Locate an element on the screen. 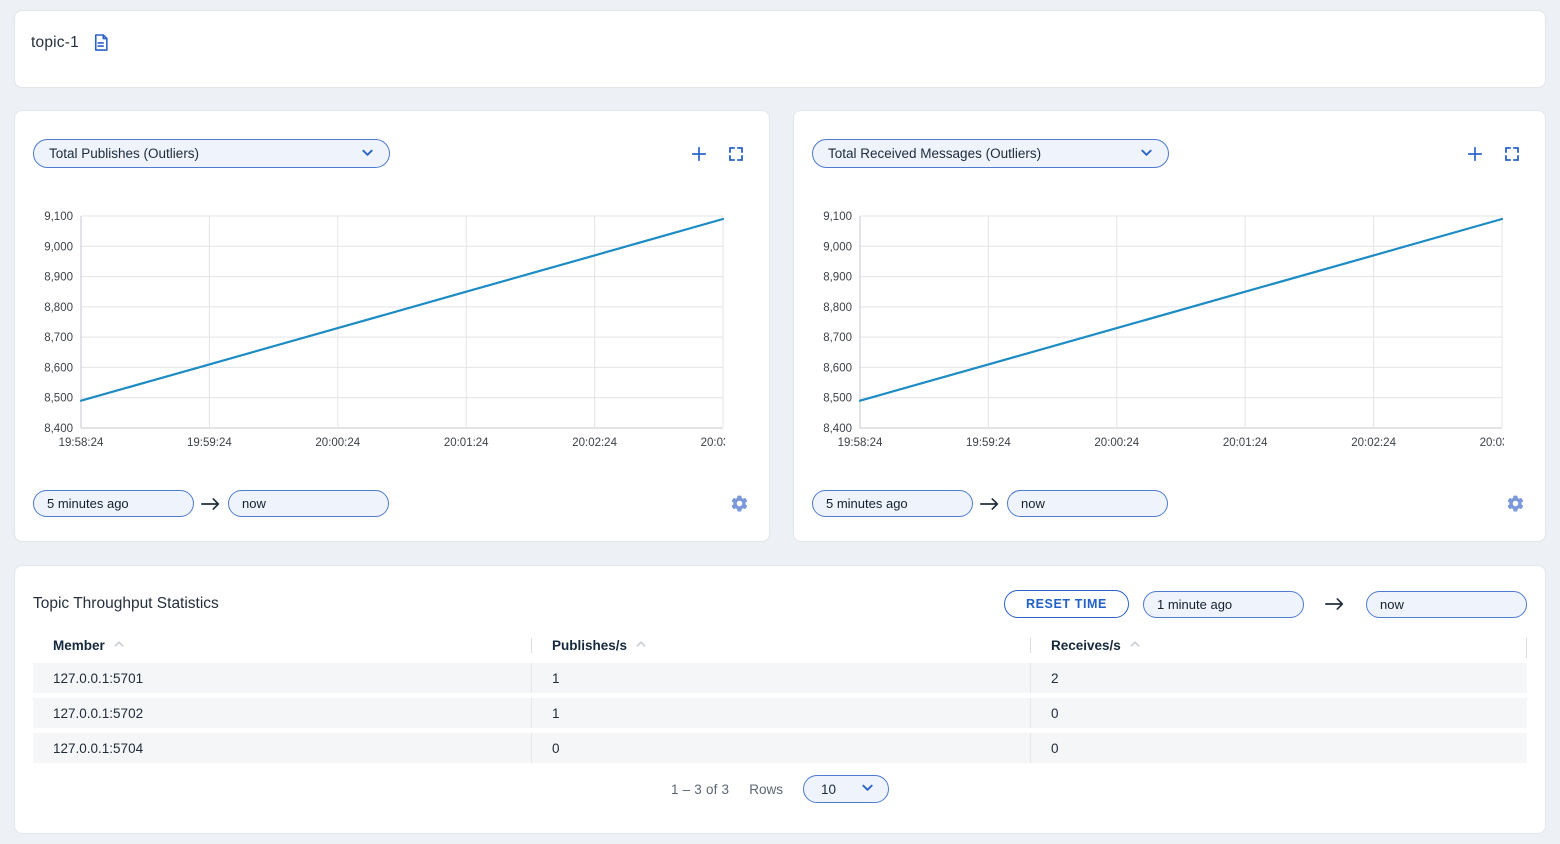 This screenshot has width=1560, height=844. panel-head: Total Received Messages (Outliers) is located at coordinates (1169, 153).